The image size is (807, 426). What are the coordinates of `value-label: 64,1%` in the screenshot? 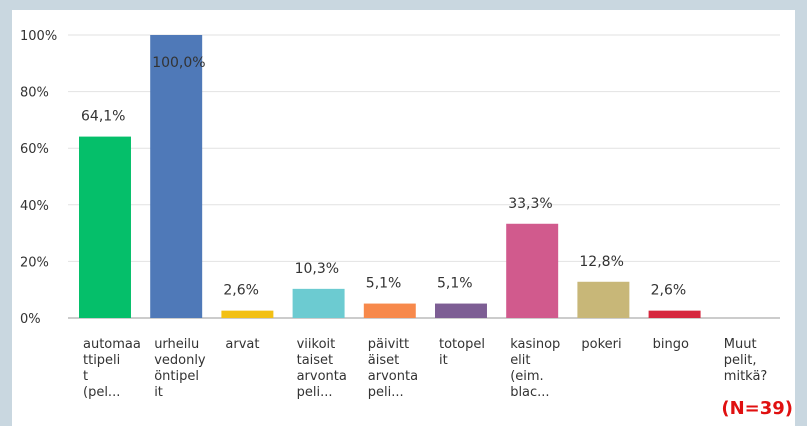 It's located at (103, 117).